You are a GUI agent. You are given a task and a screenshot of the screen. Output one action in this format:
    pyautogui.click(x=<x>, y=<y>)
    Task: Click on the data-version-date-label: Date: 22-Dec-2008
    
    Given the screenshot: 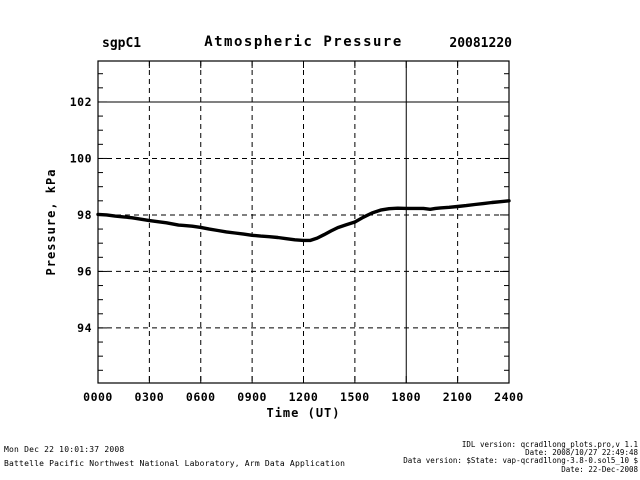 What is the action you would take?
    pyautogui.click(x=599, y=469)
    